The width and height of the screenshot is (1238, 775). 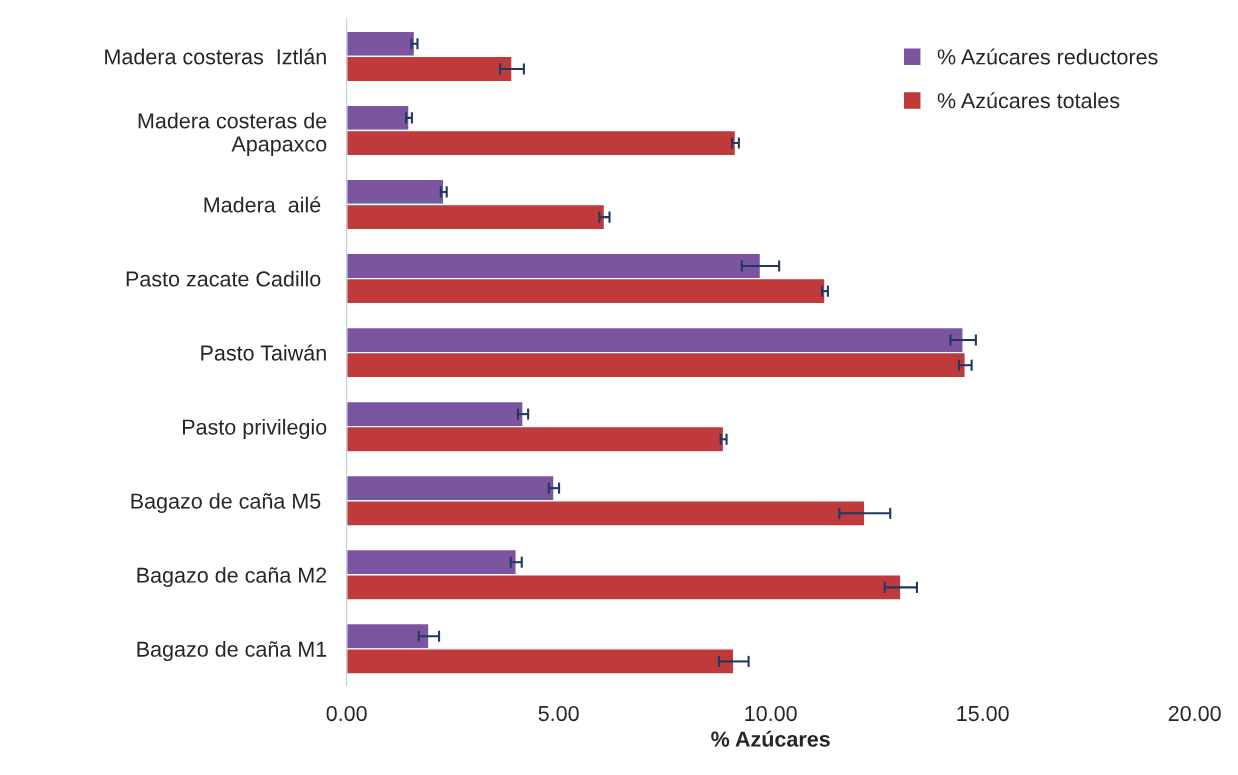 What do you see at coordinates (215, 56) in the screenshot?
I see `y-tick-label: Madera costeras Iztlán` at bounding box center [215, 56].